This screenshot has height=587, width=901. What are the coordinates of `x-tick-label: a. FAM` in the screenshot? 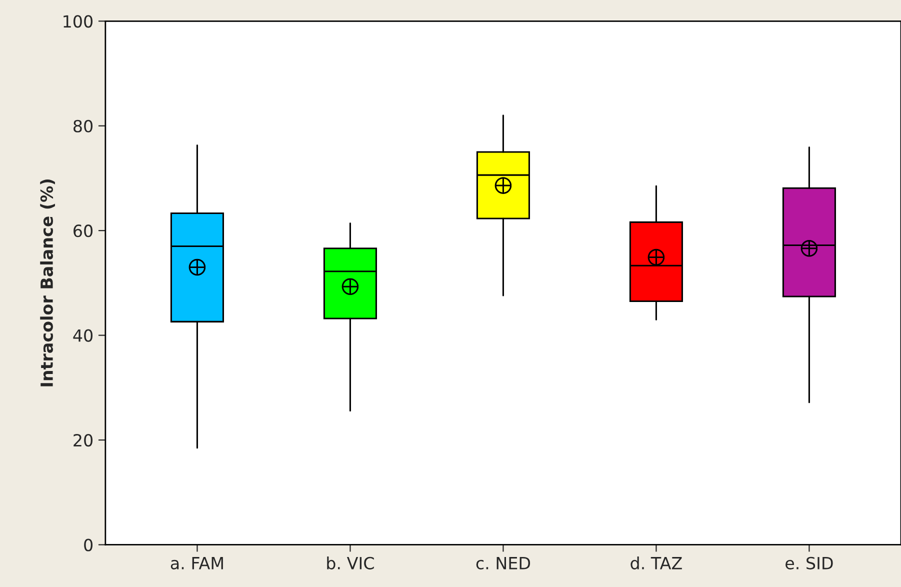 It's located at (196, 563).